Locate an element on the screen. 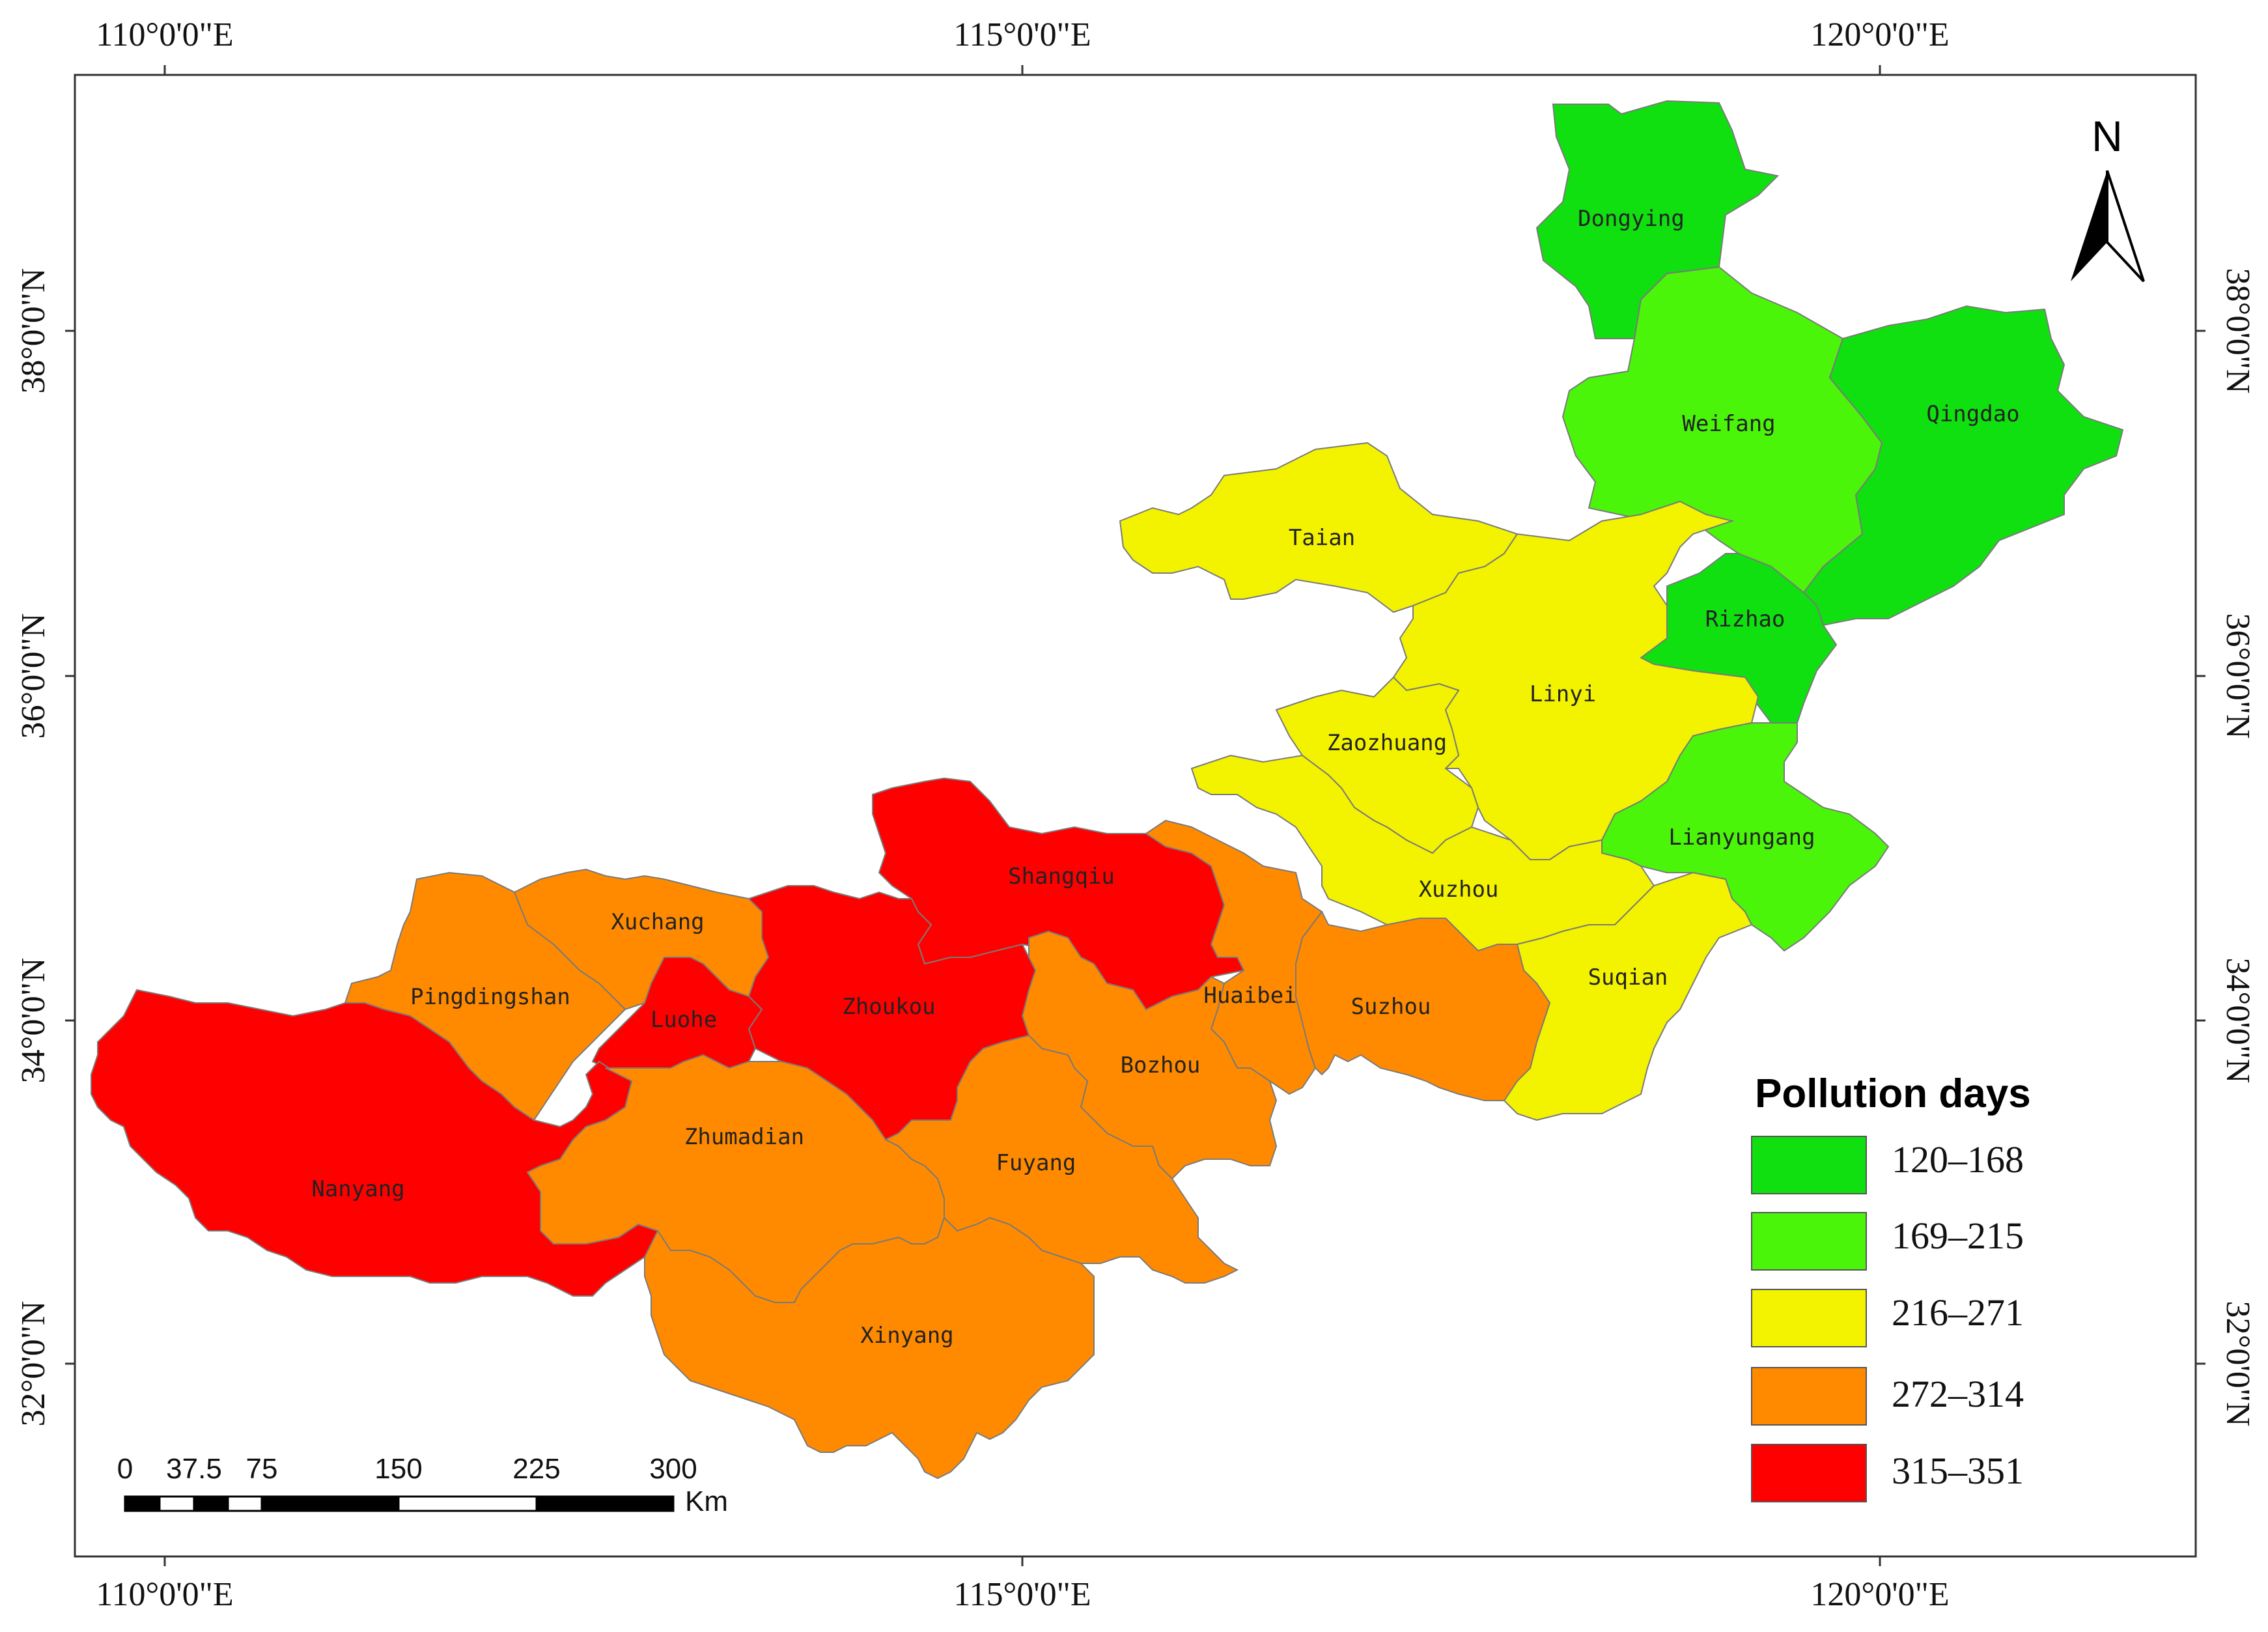 The image size is (2268, 1632). top-lon-label: 120°0'0"E is located at coordinates (1880, 34).